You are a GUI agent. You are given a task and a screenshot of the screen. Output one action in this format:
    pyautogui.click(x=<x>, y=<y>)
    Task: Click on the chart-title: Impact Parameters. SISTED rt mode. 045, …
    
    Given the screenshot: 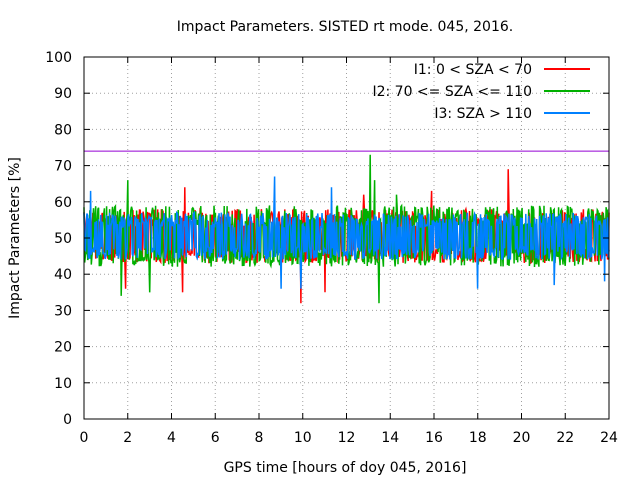 What is the action you would take?
    pyautogui.click(x=345, y=27)
    